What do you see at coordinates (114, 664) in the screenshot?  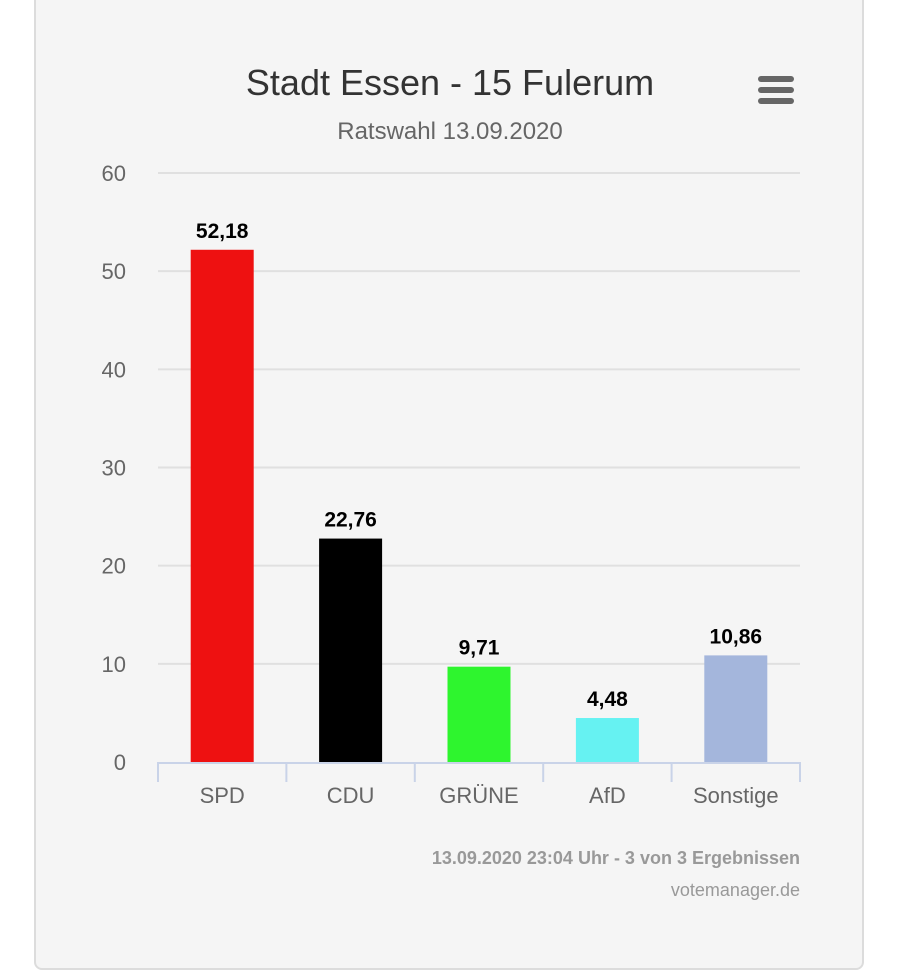 I see `y-tick-label: 10` at bounding box center [114, 664].